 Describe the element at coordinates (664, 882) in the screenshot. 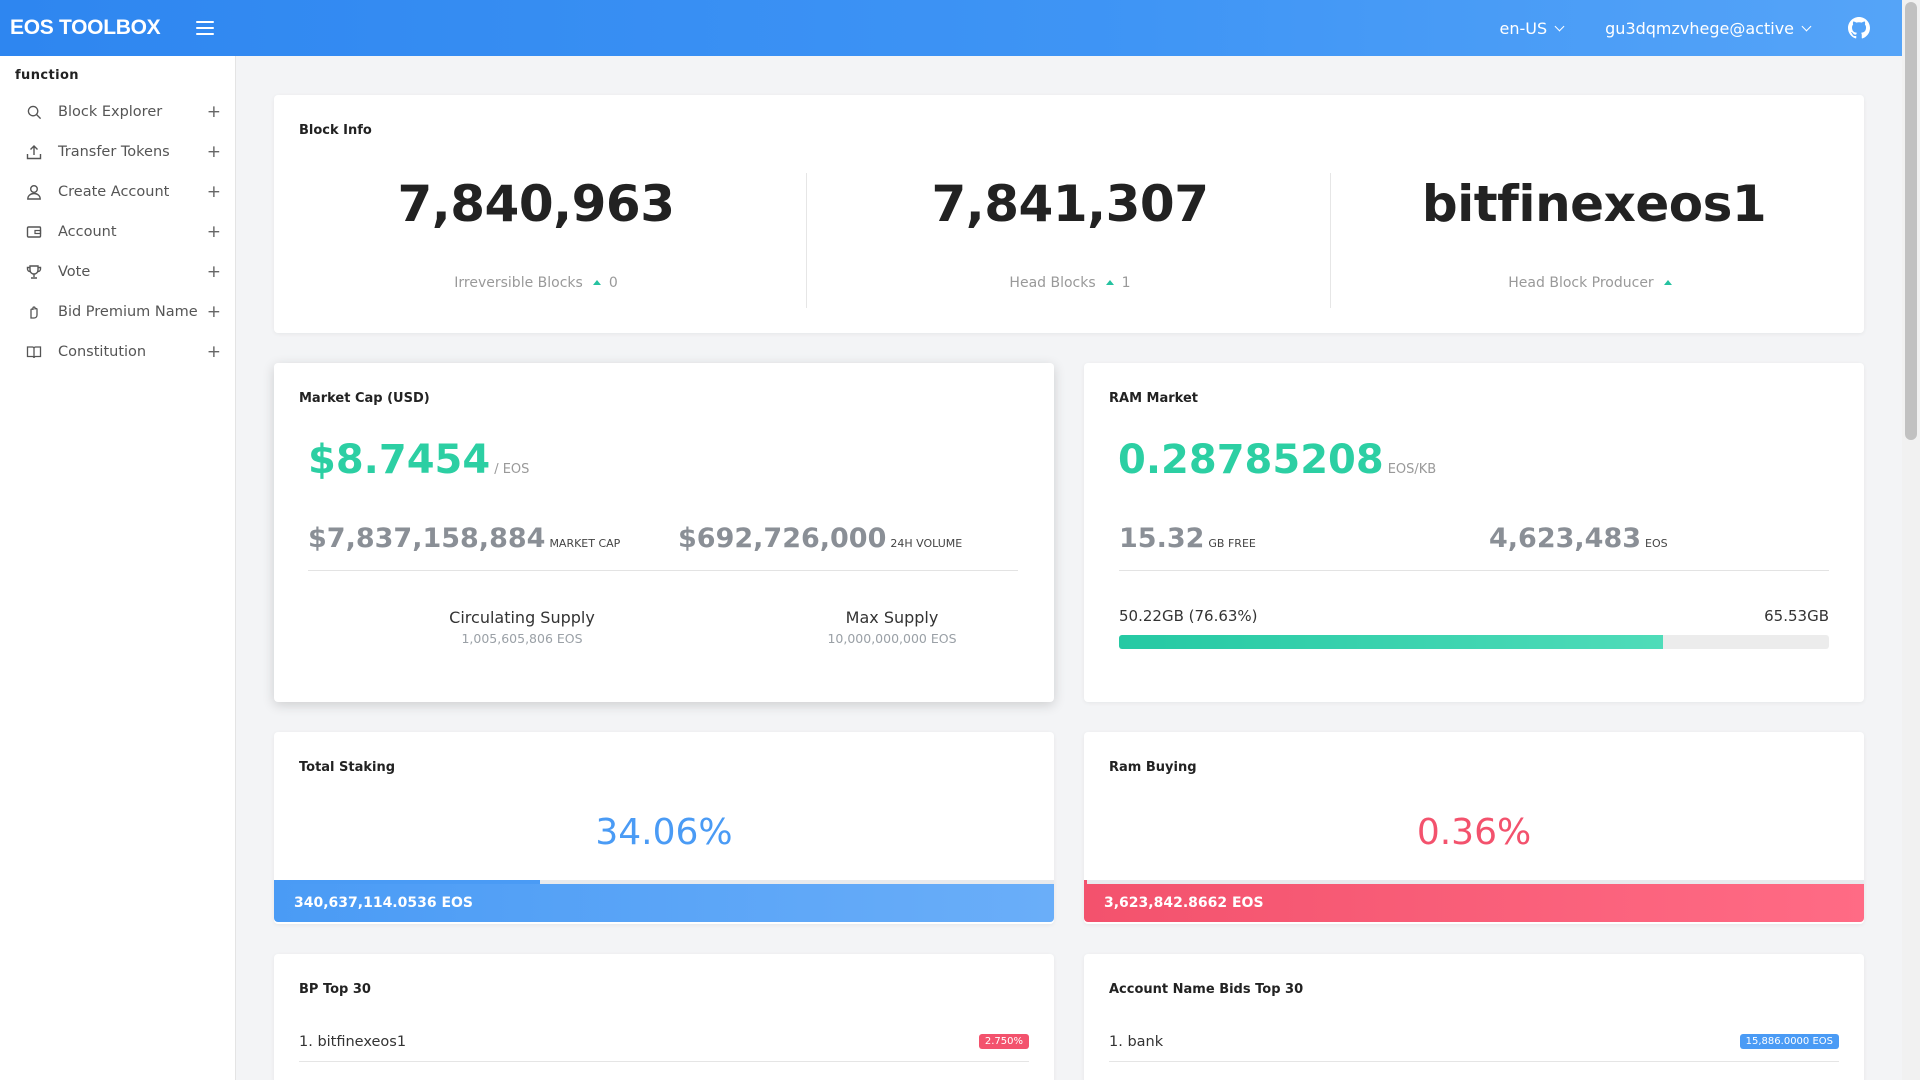

I see `staking-progress-track` at that location.